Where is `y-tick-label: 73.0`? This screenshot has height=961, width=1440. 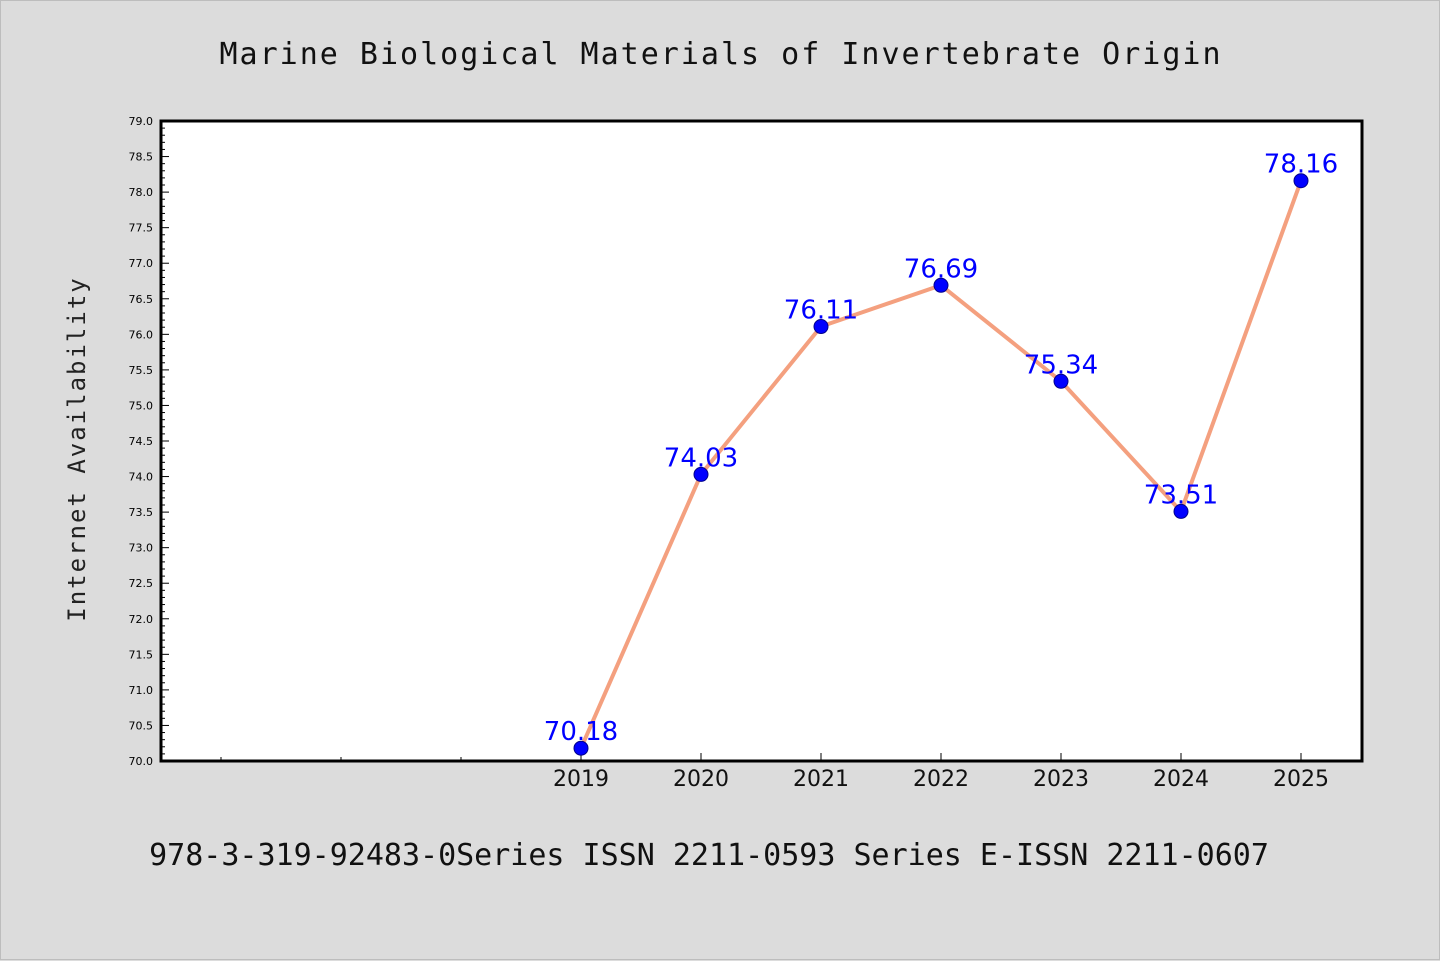
y-tick-label: 73.0 is located at coordinates (141, 548).